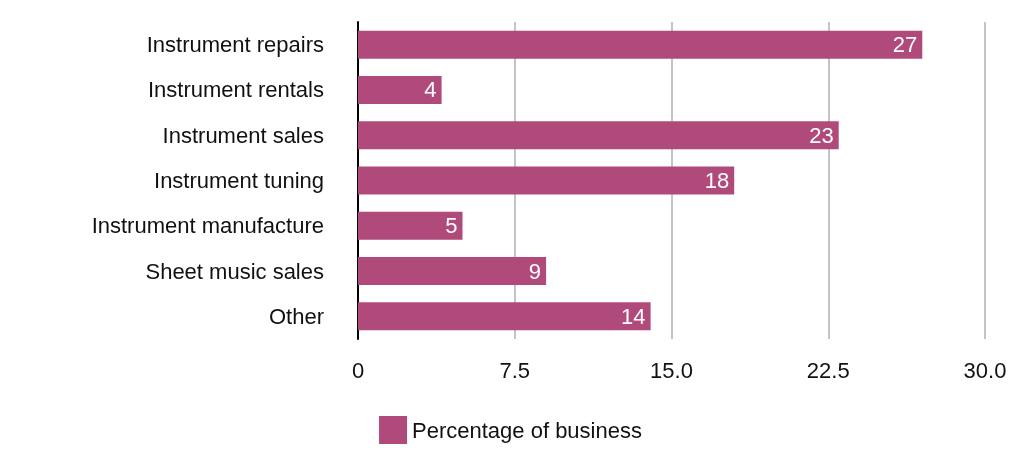  I want to click on legend-label: Percentage of business, so click(527, 430).